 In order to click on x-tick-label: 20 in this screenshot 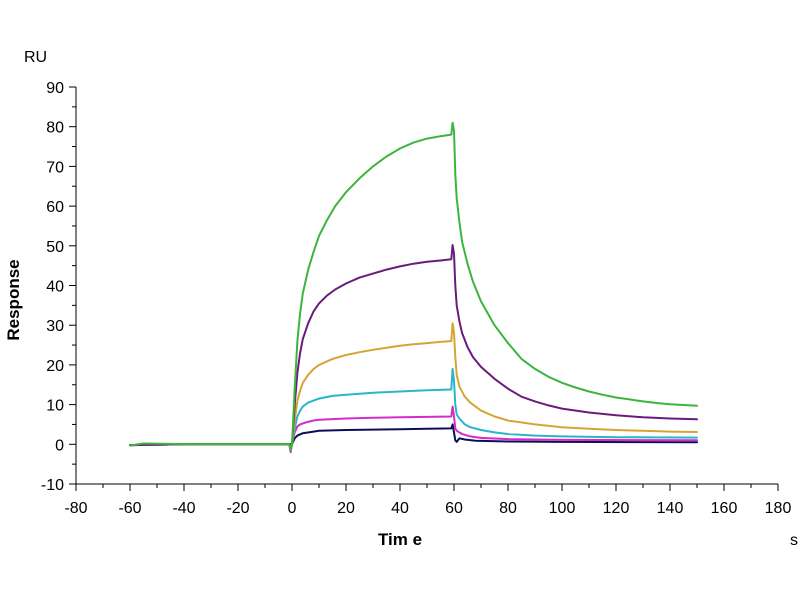, I will do `click(346, 508)`.